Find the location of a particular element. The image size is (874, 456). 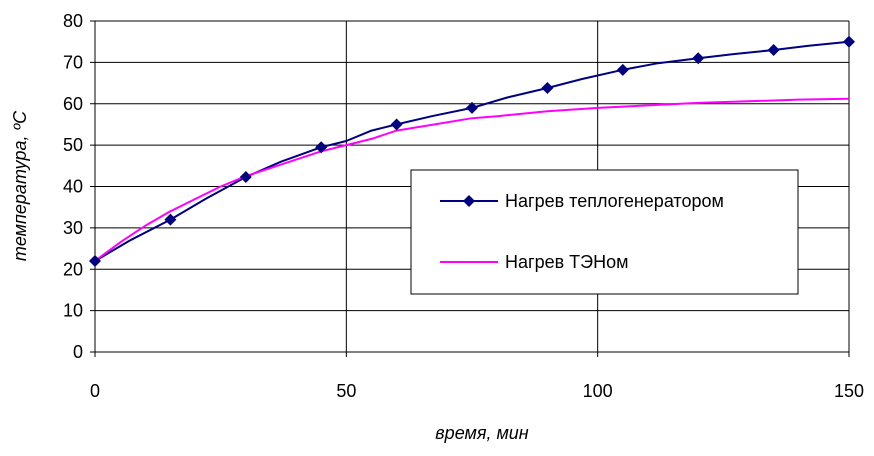

x-tick-label: 100 is located at coordinates (598, 391).